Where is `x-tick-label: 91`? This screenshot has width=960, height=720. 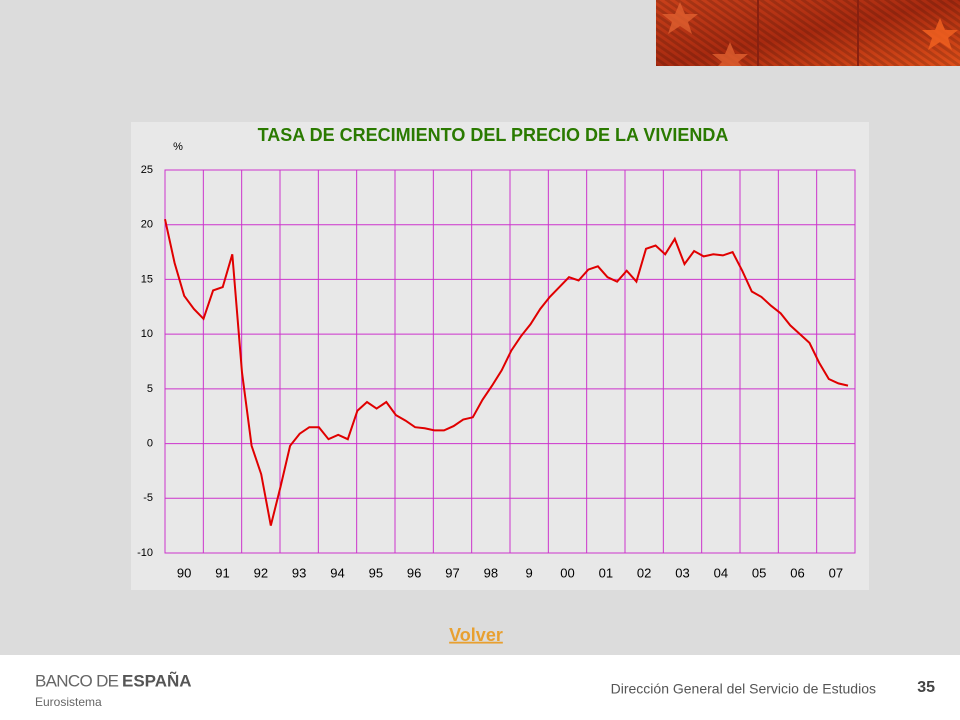
x-tick-label: 91 is located at coordinates (222, 572).